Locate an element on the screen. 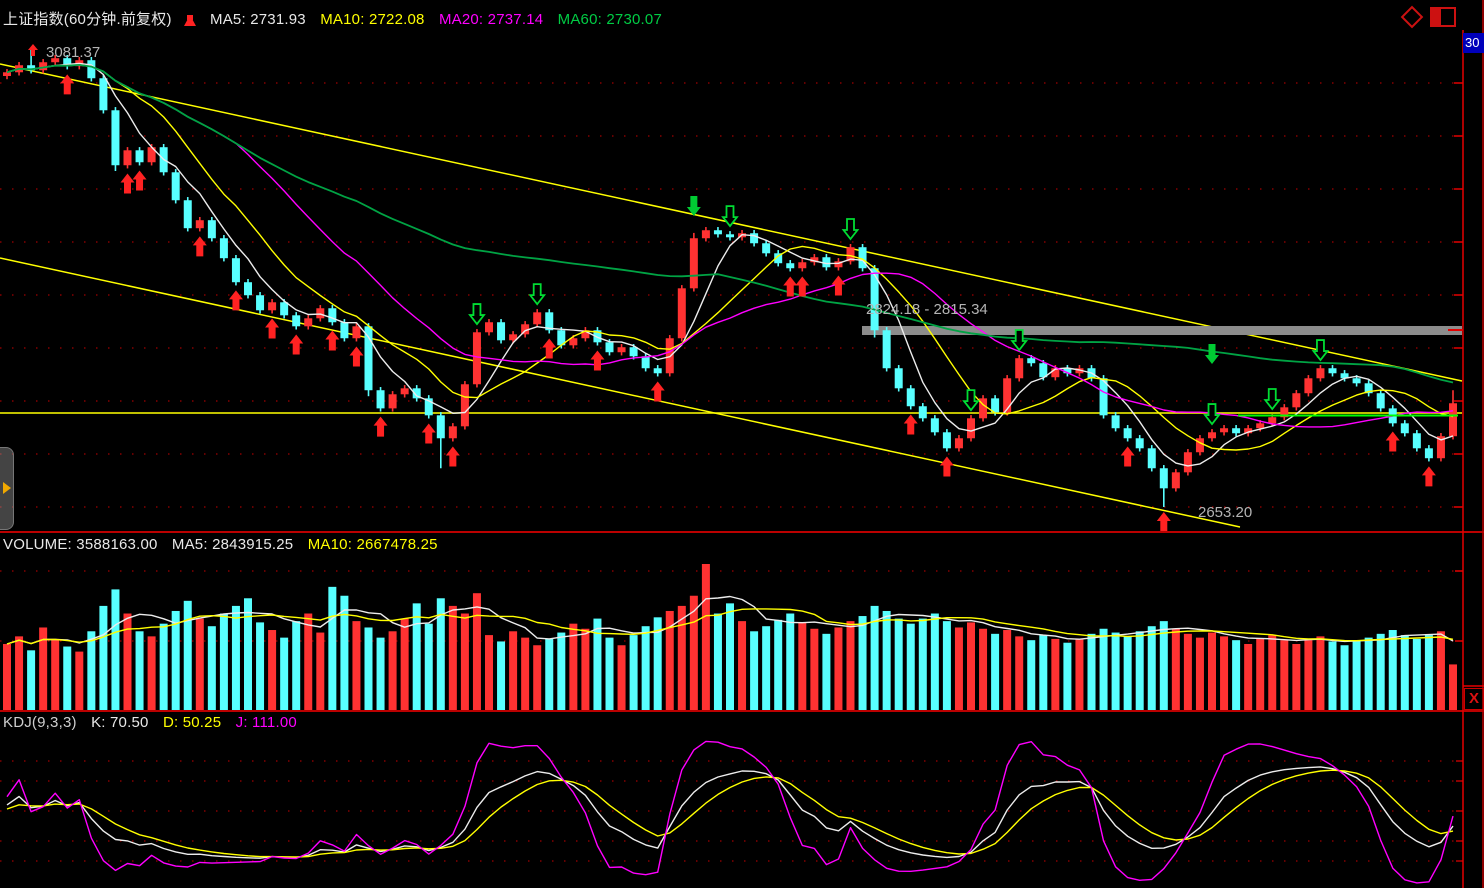 Image resolution: width=1484 pixels, height=888 pixels. high-marker-icon is located at coordinates (33, 50).